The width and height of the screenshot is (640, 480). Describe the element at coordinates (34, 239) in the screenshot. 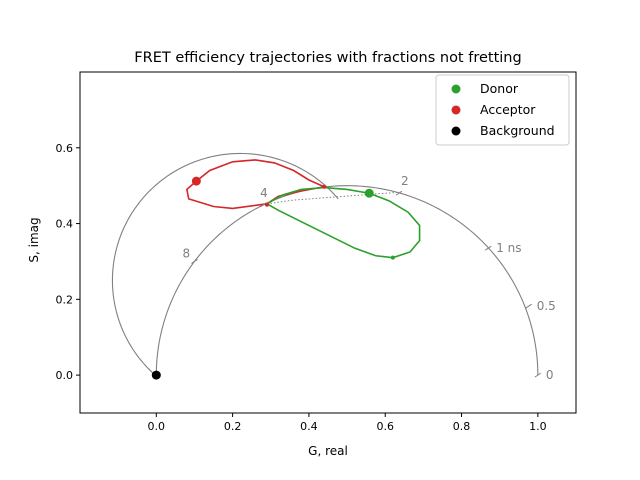

I see `y-axis-label: S, imag` at that location.